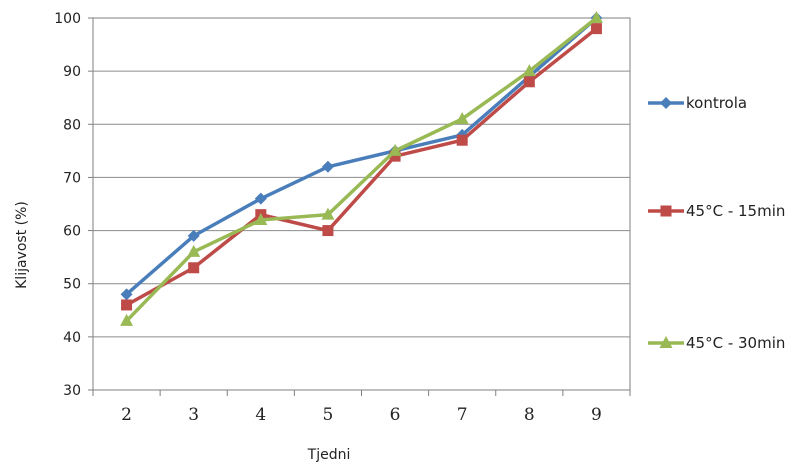 The width and height of the screenshot is (792, 469). I want to click on y-tick-label: 70, so click(72, 178).